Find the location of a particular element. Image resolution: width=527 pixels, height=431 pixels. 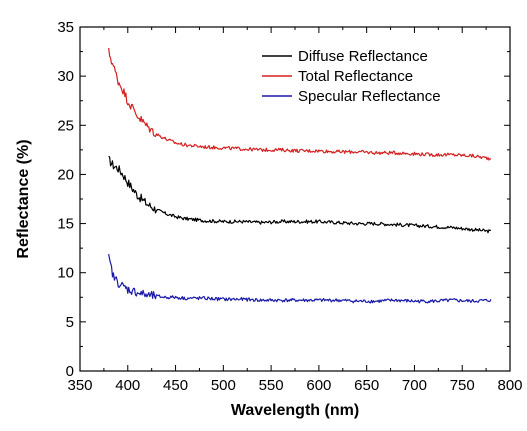

y-tick-label: 25 is located at coordinates (65, 125).